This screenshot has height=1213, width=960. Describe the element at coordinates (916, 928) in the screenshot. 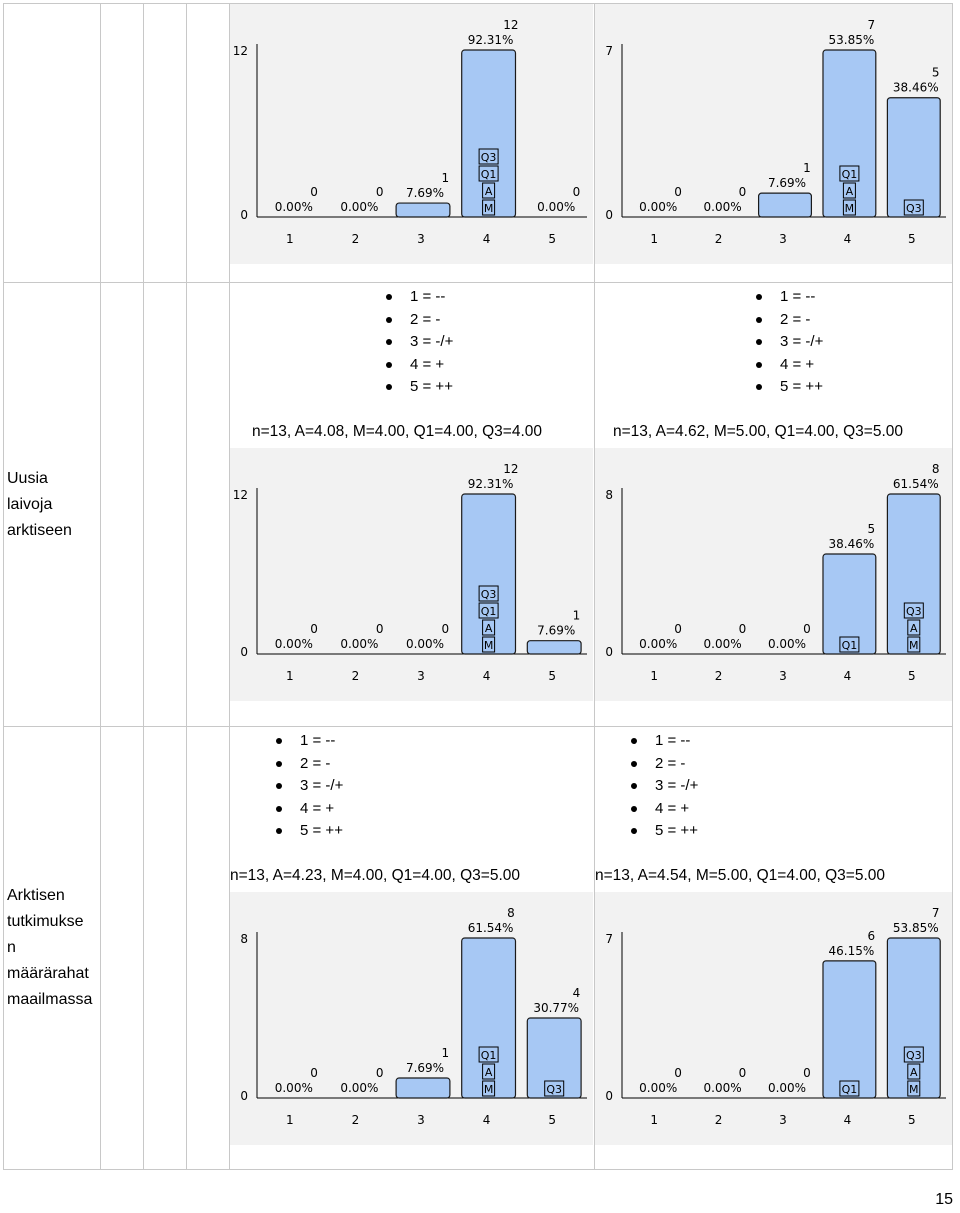

I see `percent-label: 53.85%` at that location.